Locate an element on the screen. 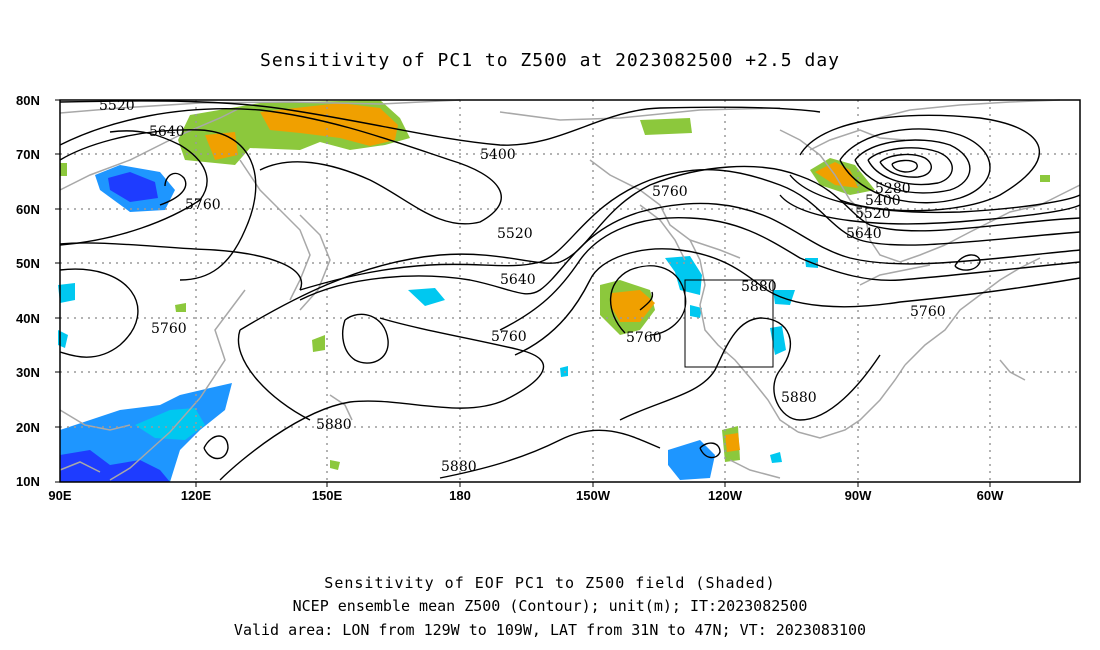 The width and height of the screenshot is (1100, 650). label-5520-c: 5520 is located at coordinates (873, 214).